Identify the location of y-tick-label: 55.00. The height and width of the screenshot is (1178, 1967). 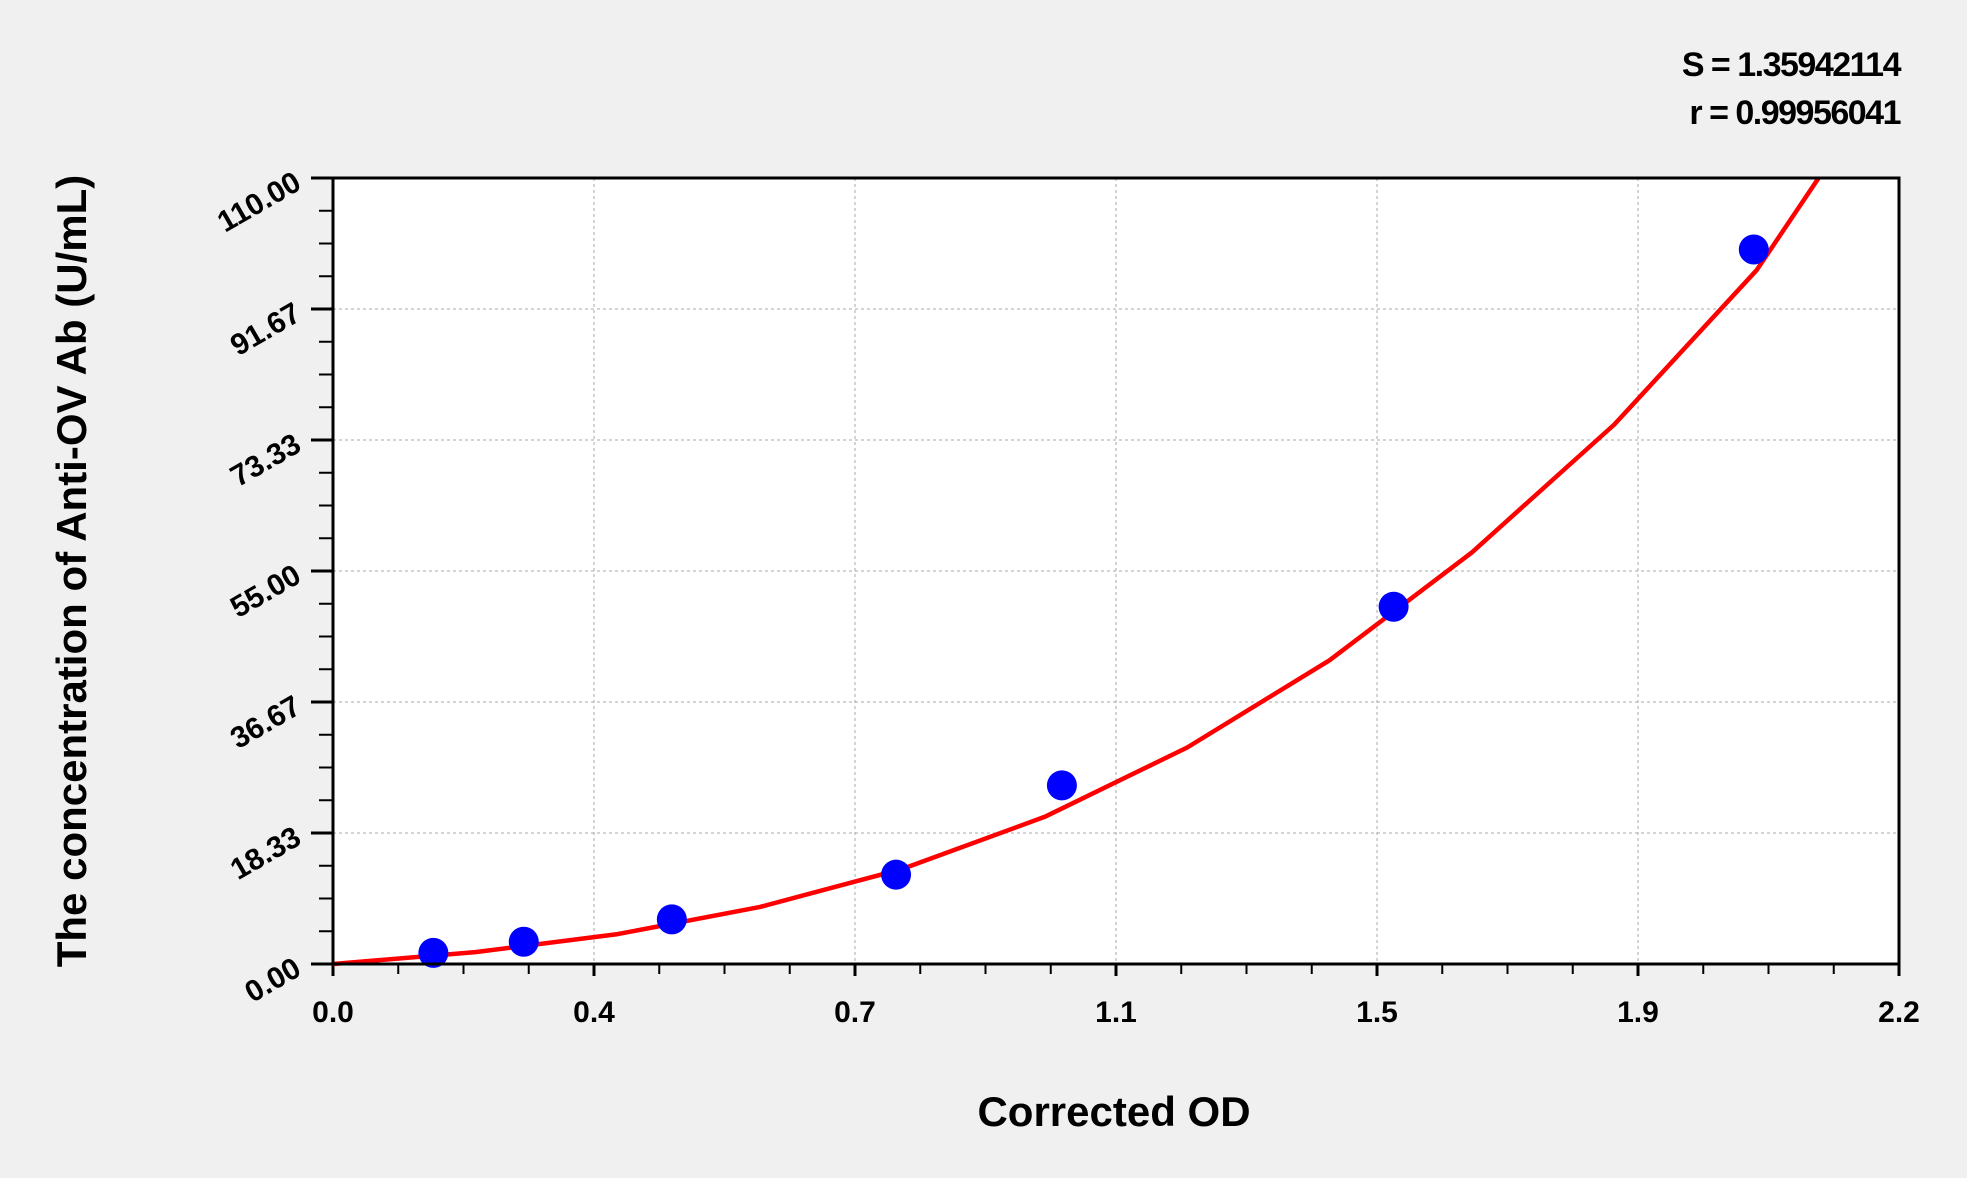
(266, 591).